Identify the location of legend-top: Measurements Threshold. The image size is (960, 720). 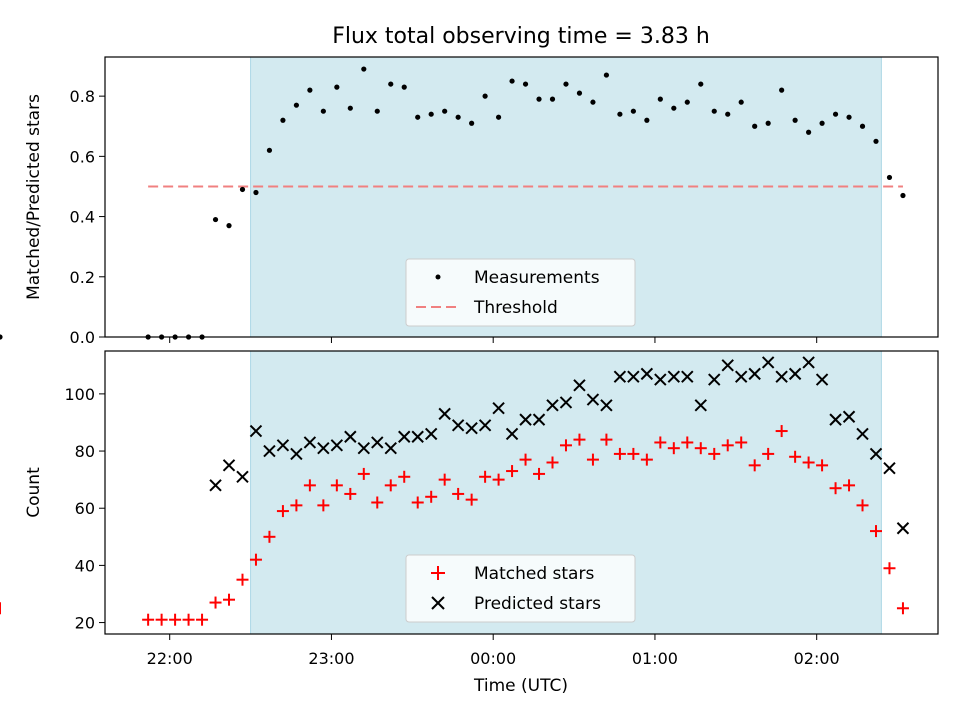
(520, 292).